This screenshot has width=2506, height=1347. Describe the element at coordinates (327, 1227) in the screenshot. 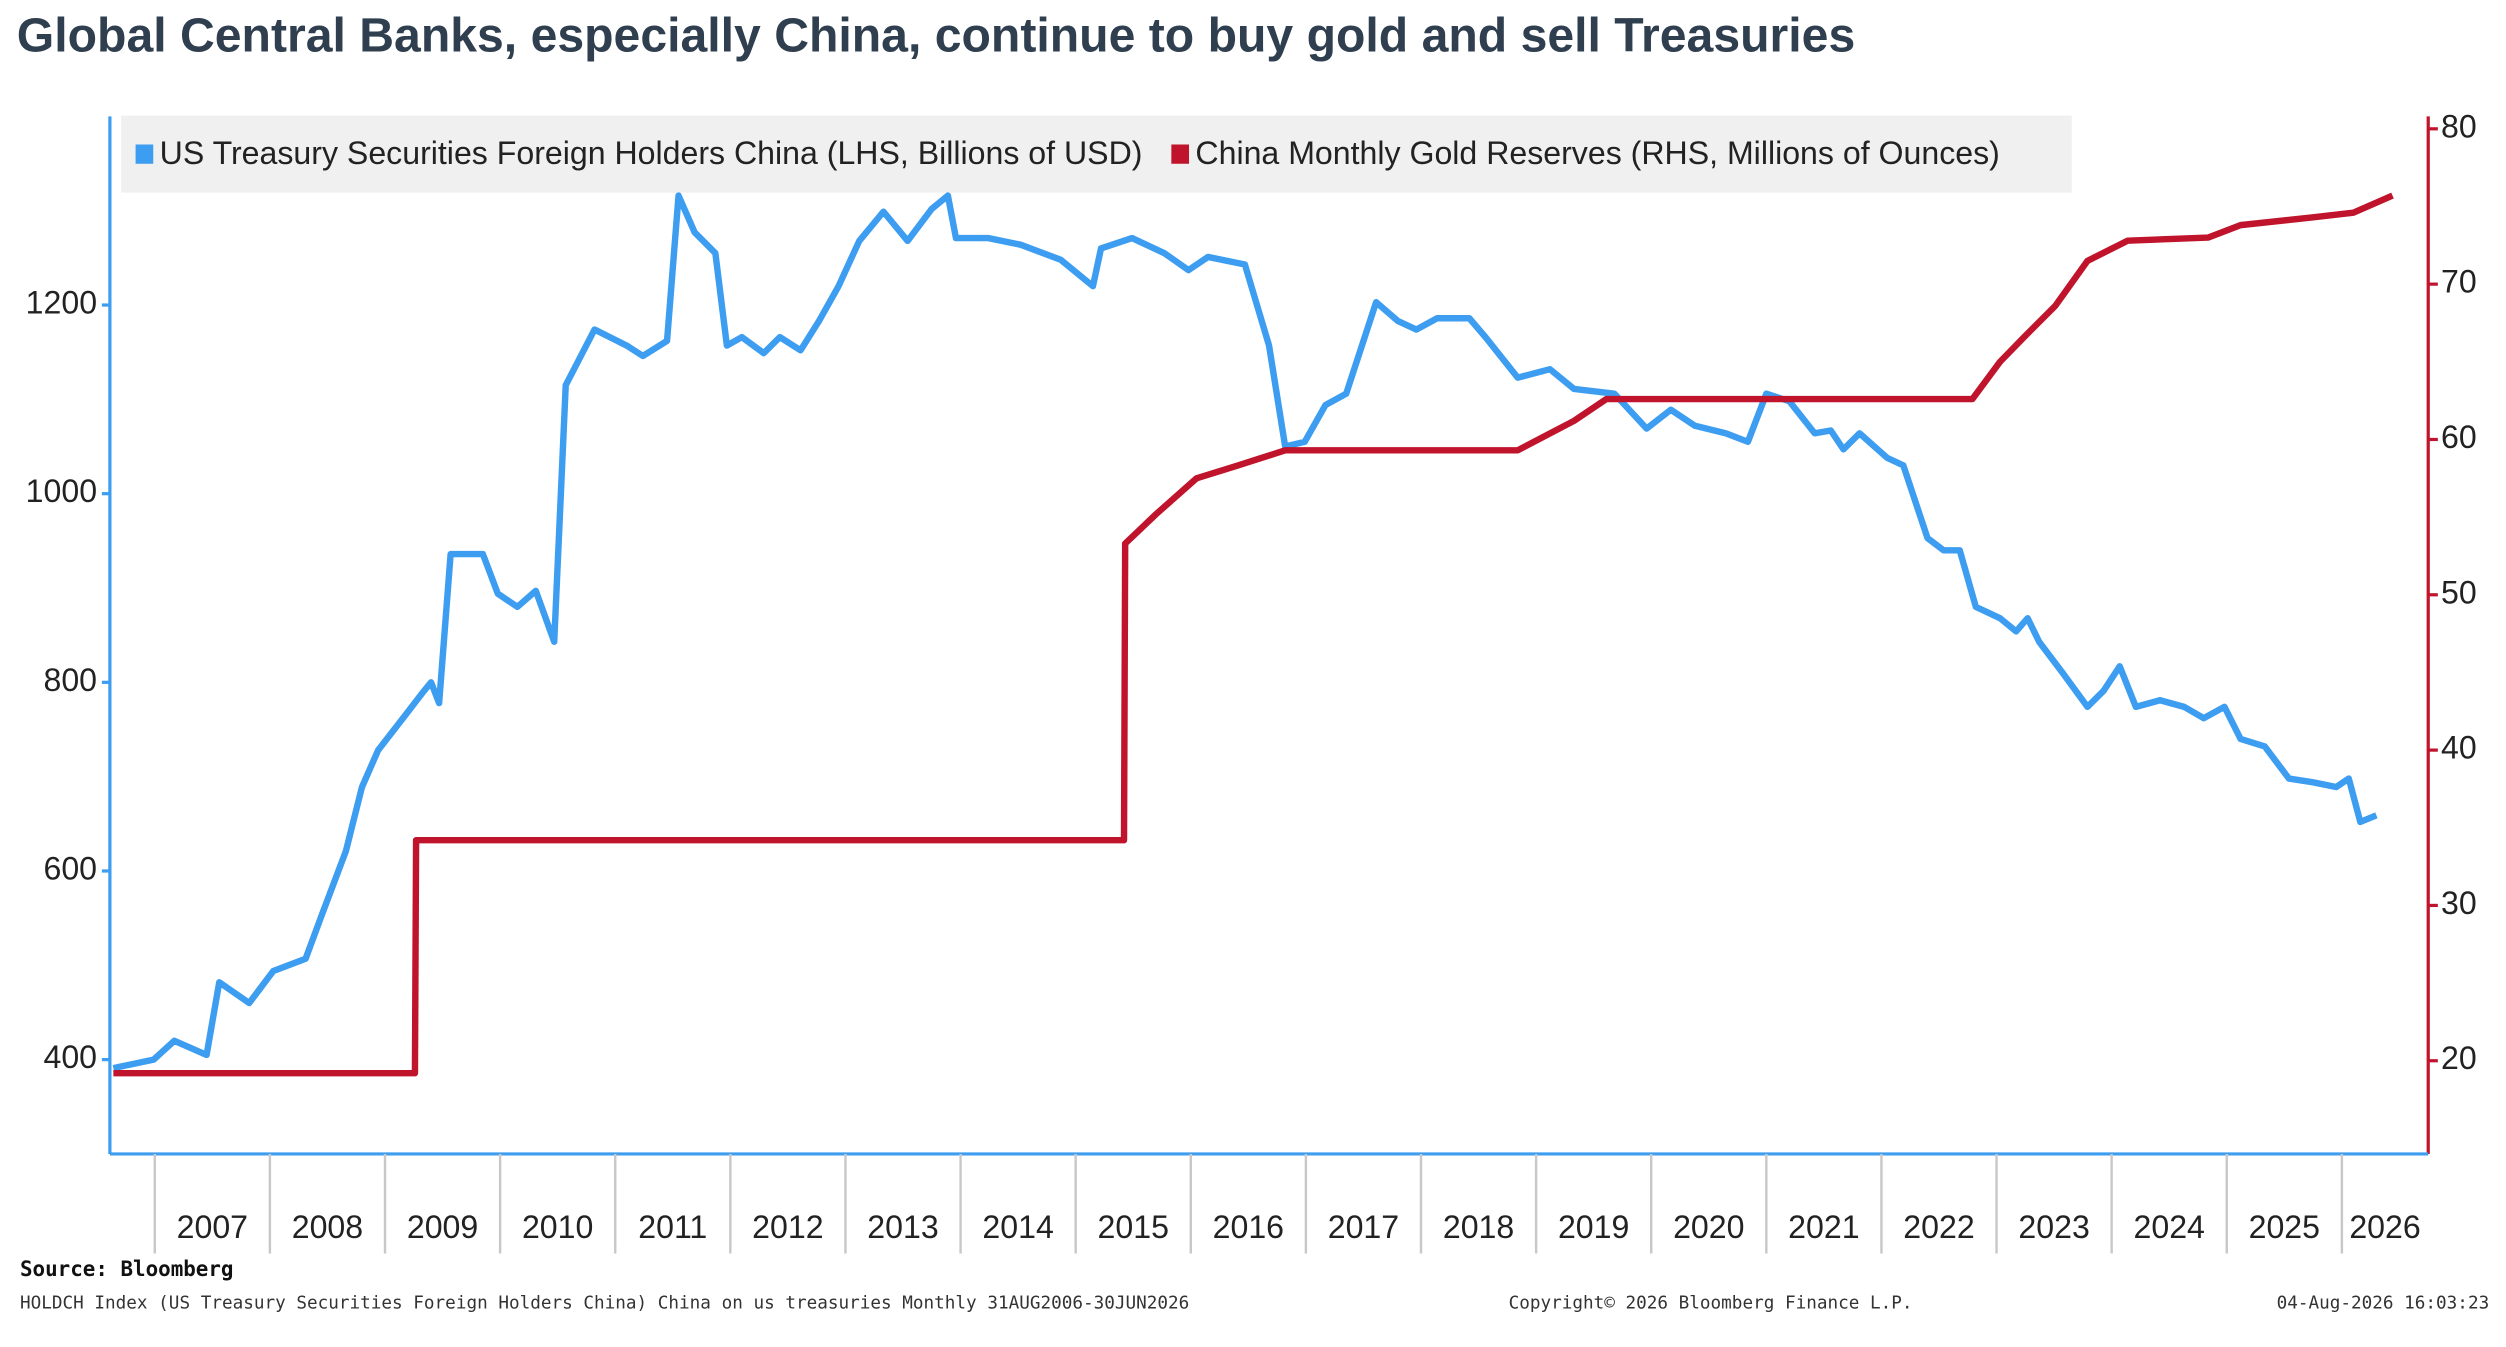

I see `x-tick-label: 2008` at that location.